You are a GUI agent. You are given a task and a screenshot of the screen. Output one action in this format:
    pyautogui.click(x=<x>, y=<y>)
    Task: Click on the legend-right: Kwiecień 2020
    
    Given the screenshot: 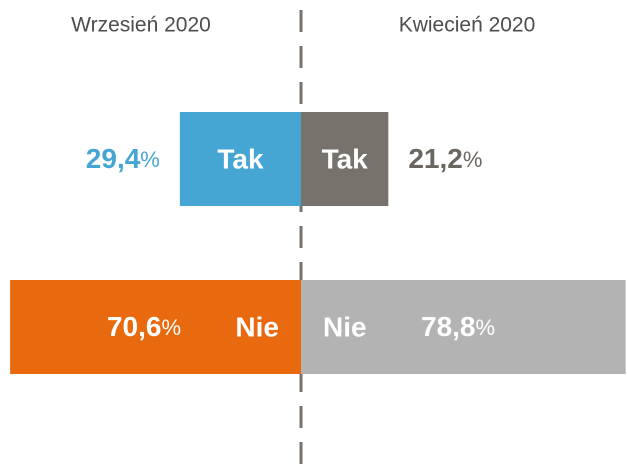 What is the action you would take?
    pyautogui.click(x=467, y=25)
    